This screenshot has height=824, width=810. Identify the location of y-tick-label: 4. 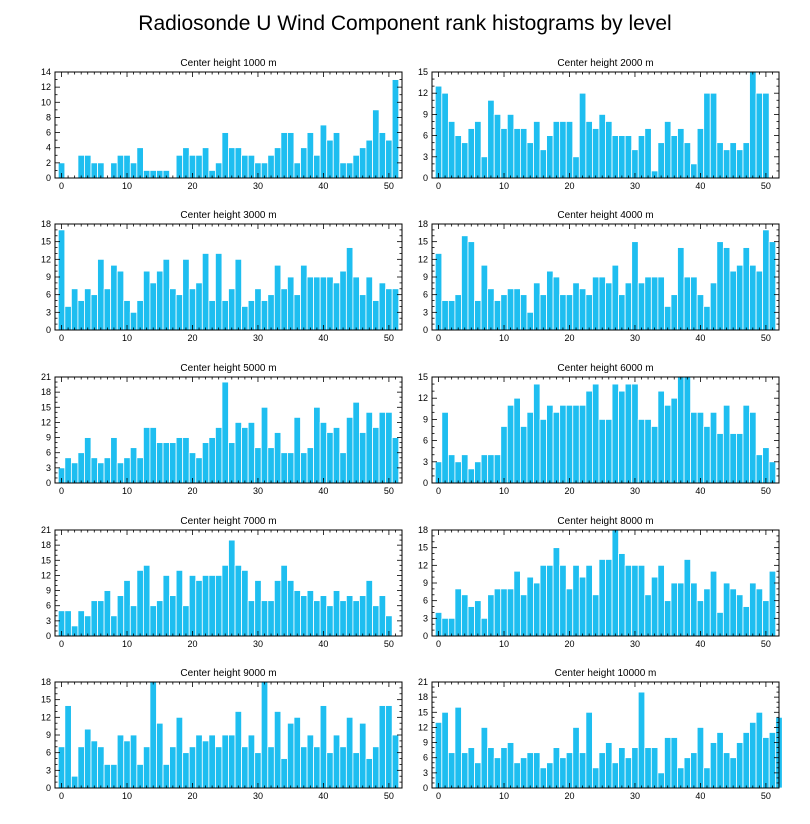
(48, 148).